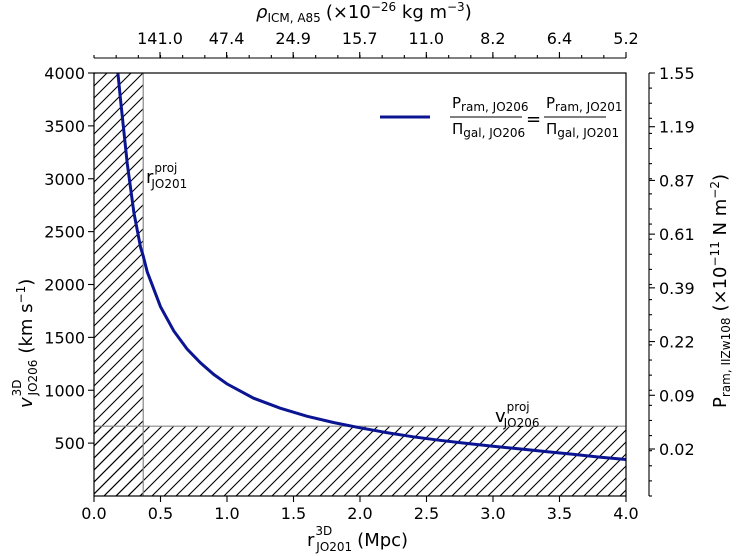 This screenshot has width=750, height=556. I want to click on right-tick-label: 0.87, so click(677, 180).